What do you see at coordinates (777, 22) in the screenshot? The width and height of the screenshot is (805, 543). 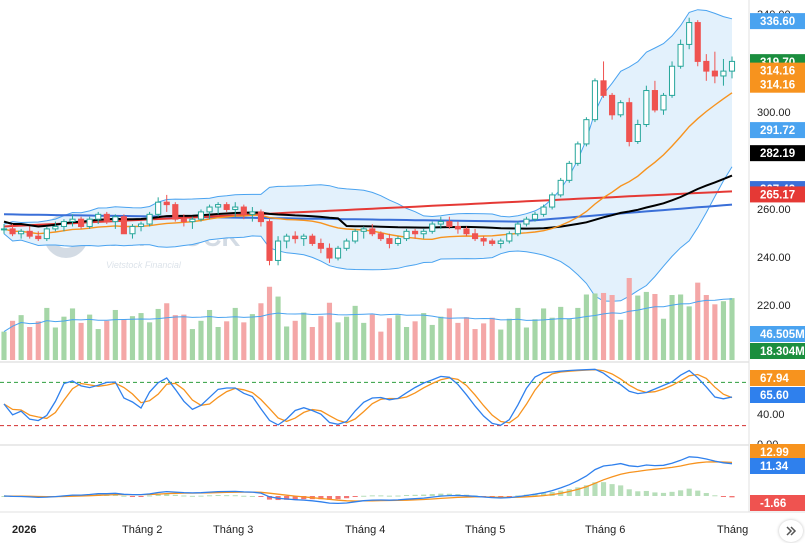 I see `price-tag-label: 336.60` at bounding box center [777, 22].